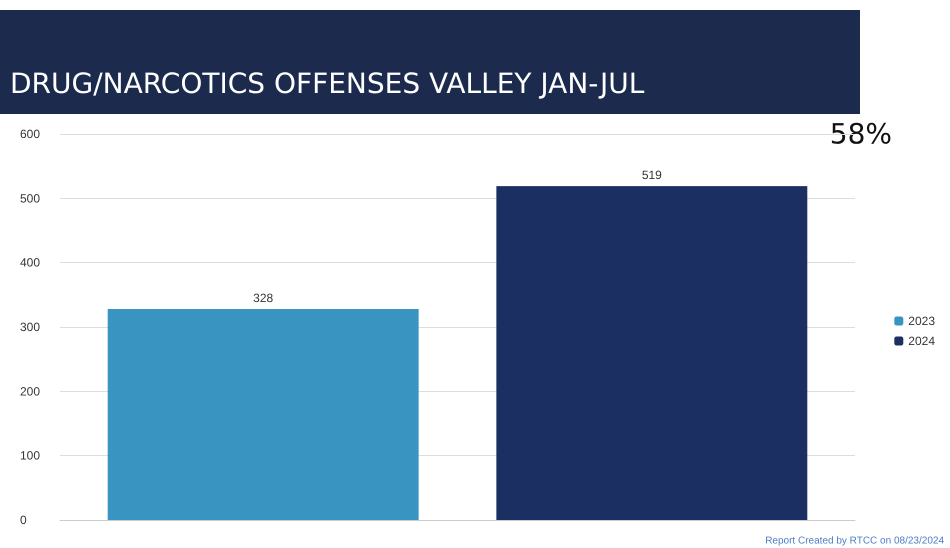 Image resolution: width=950 pixels, height=548 pixels. I want to click on data-label: 328, so click(263, 297).